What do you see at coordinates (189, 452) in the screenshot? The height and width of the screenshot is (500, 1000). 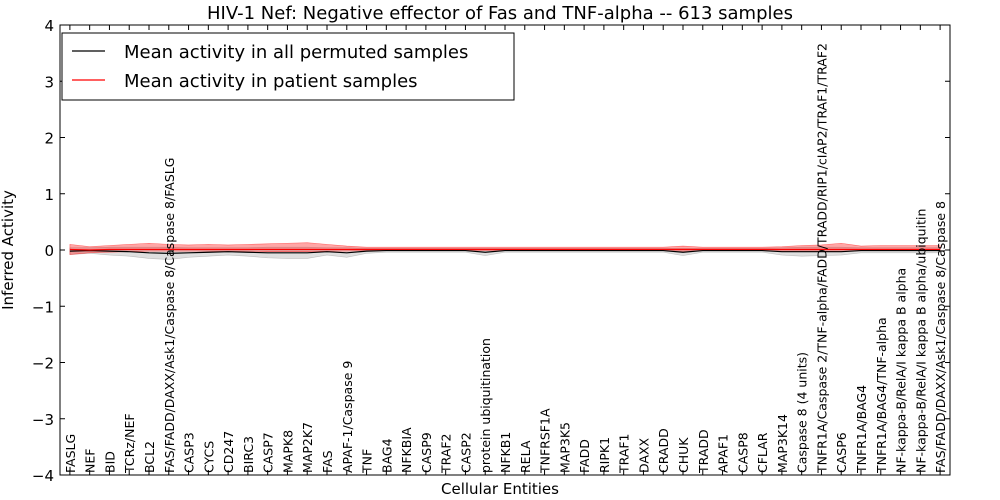 I see `x-tick-label: CASP3` at bounding box center [189, 452].